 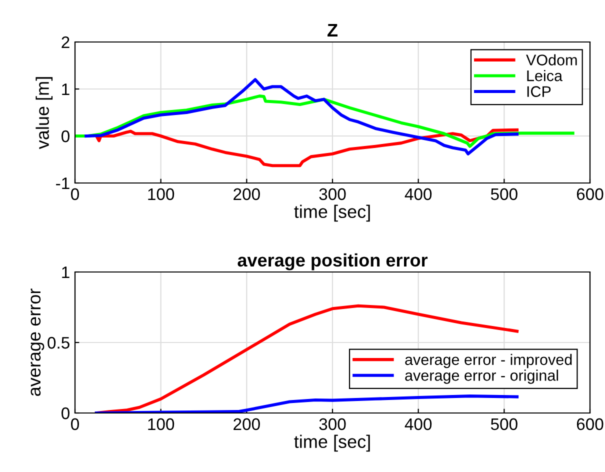 I want to click on y-tick-label: 2, so click(x=66, y=42).